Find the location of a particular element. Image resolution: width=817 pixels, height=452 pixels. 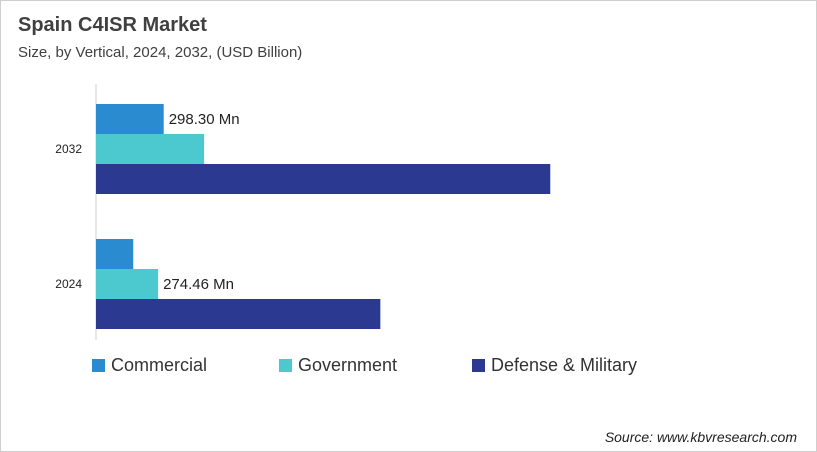

category-label-2032: 2032 is located at coordinates (68, 149).